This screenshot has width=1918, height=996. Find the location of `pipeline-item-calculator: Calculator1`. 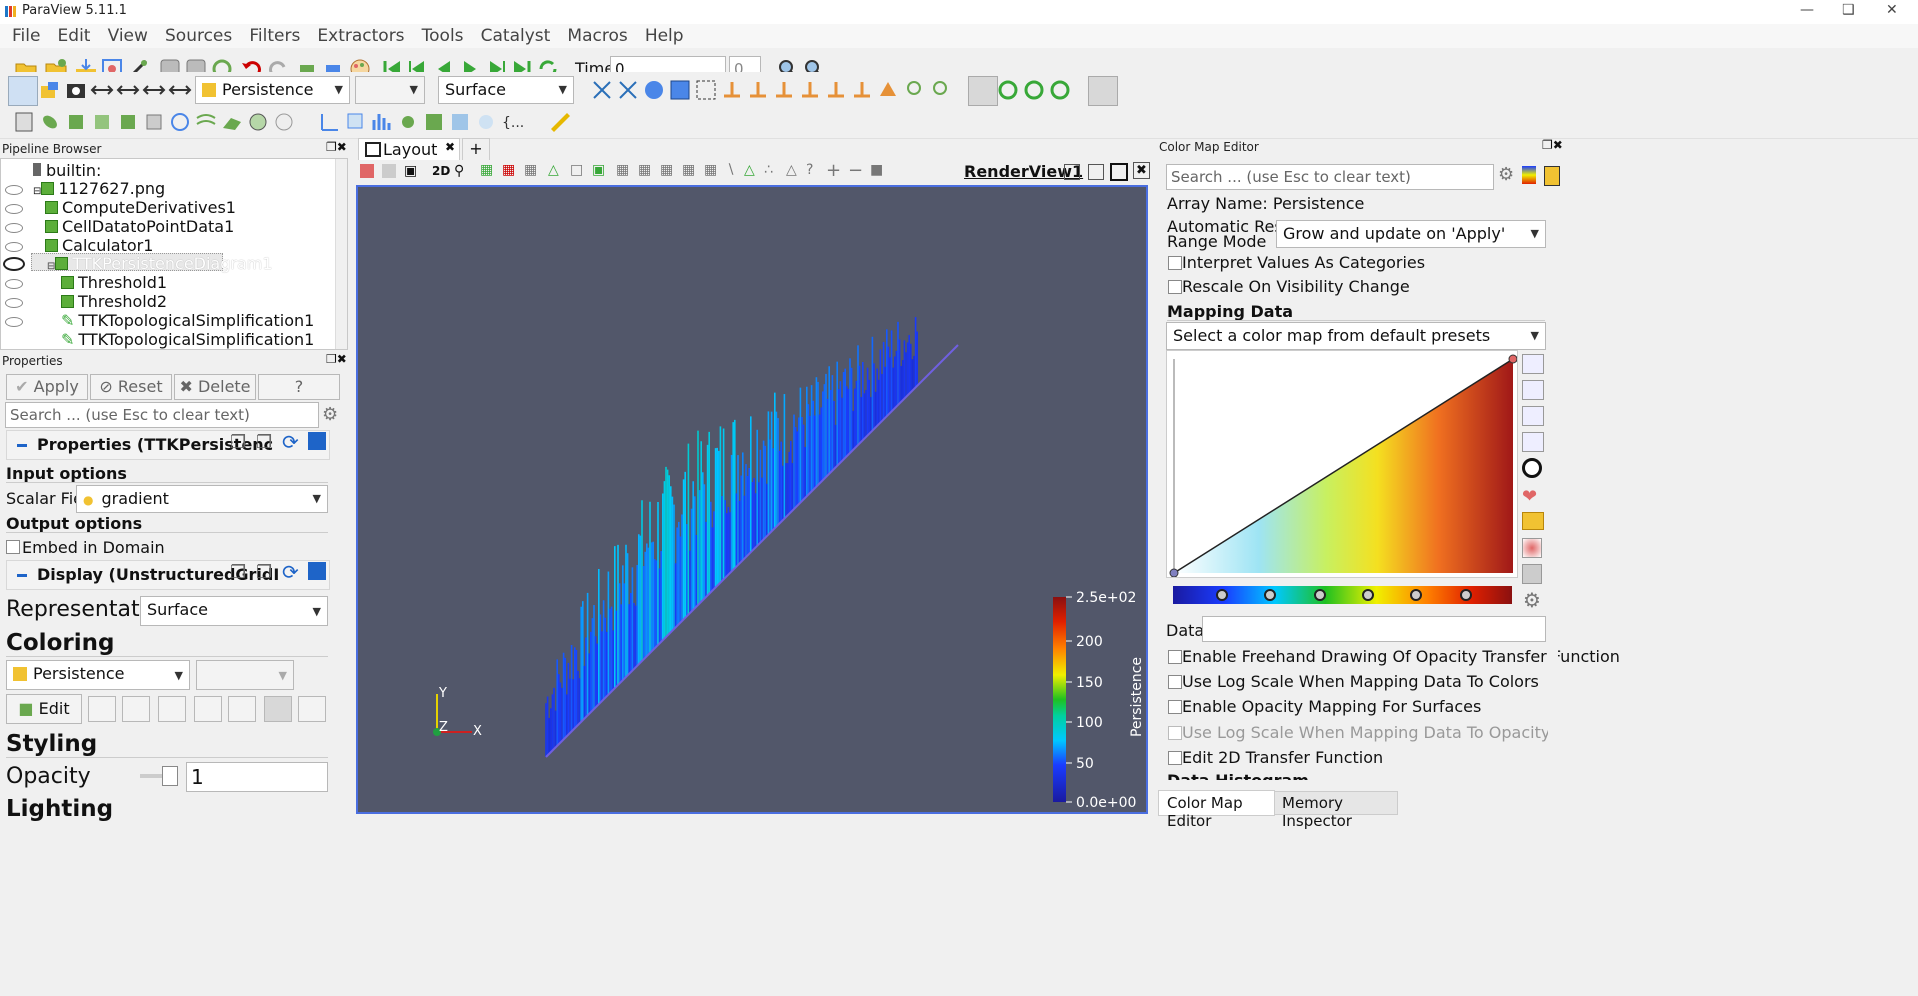

pipeline-item-calculator: Calculator1 is located at coordinates (99, 245).